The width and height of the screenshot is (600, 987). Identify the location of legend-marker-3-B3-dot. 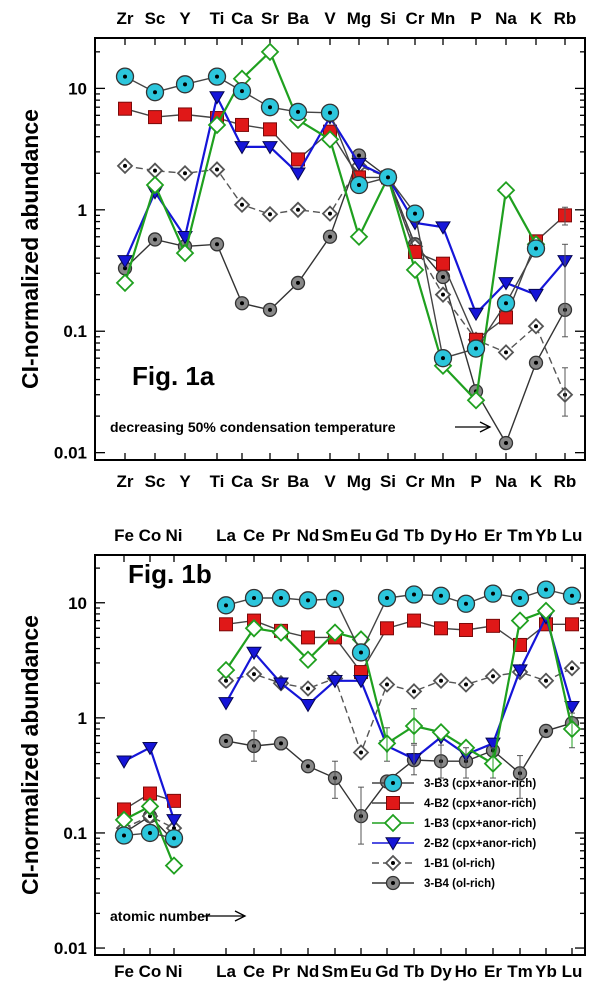
(393, 783).